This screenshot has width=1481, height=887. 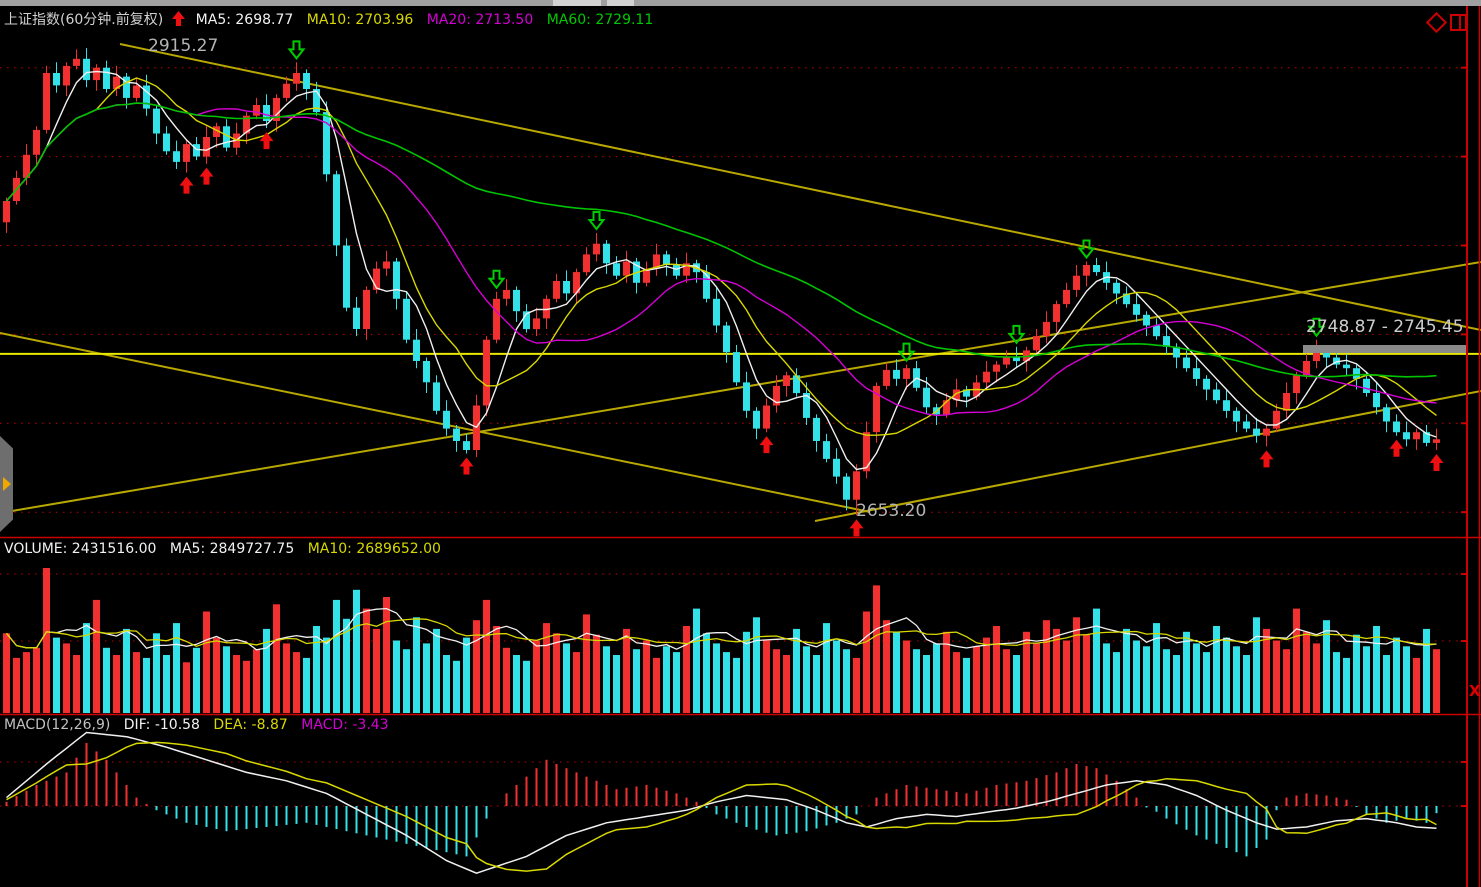 What do you see at coordinates (360, 20) in the screenshot?
I see `ma10-value: MA10: 2703.96` at bounding box center [360, 20].